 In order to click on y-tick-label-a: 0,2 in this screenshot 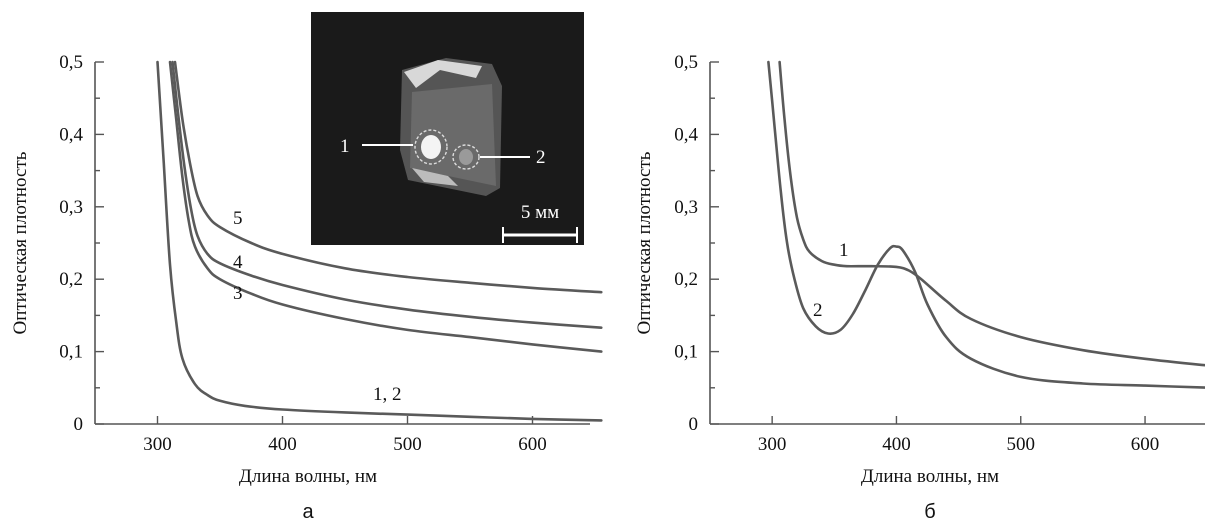, I will do `click(71, 279)`.